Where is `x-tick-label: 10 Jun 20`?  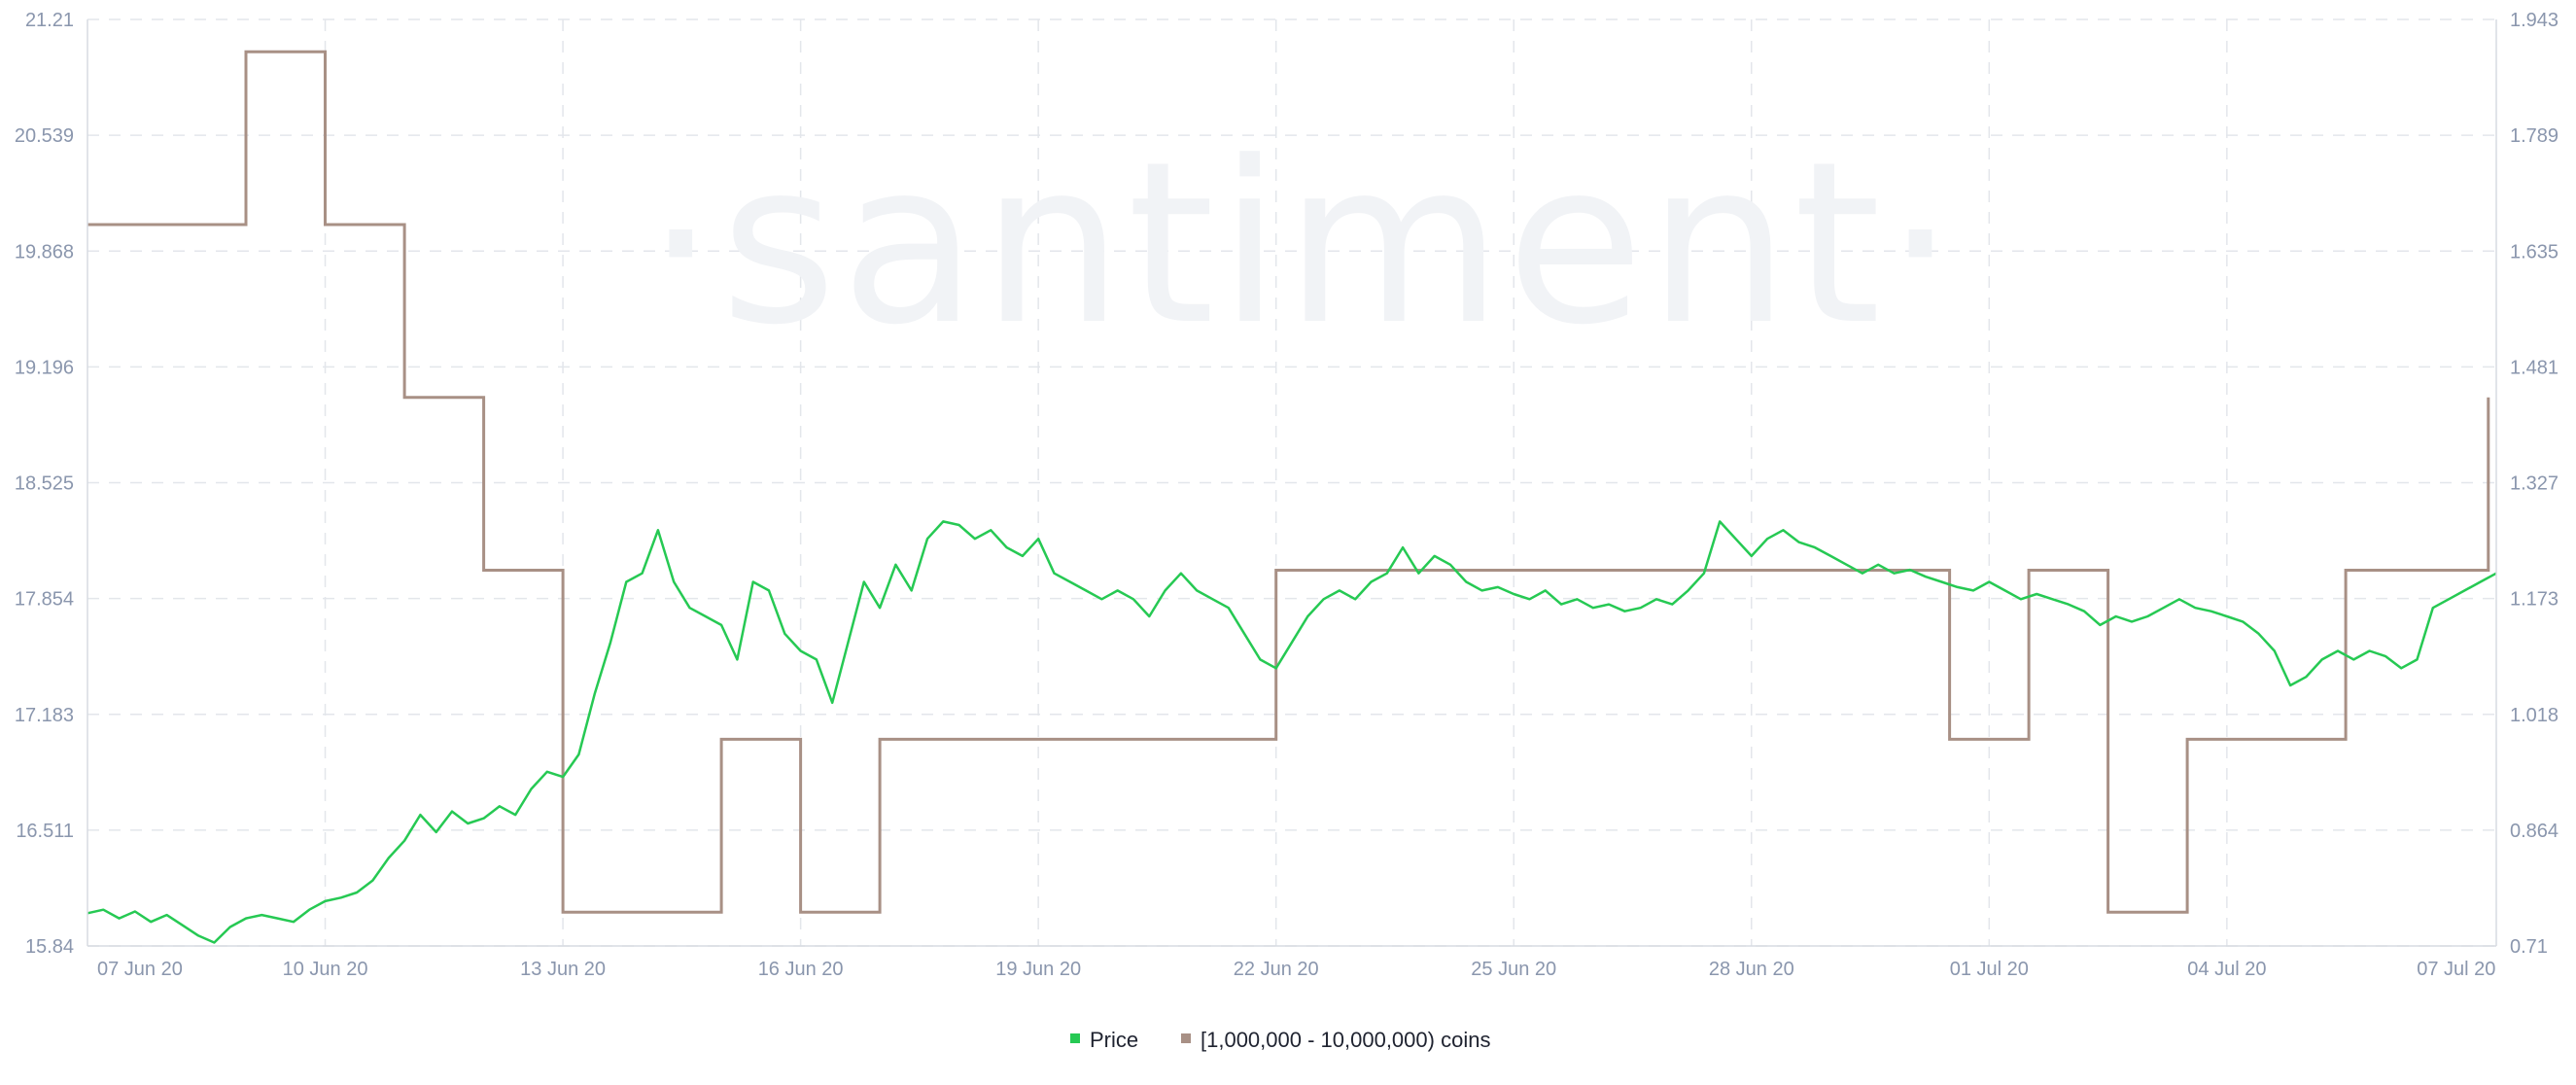 x-tick-label: 10 Jun 20 is located at coordinates (325, 969).